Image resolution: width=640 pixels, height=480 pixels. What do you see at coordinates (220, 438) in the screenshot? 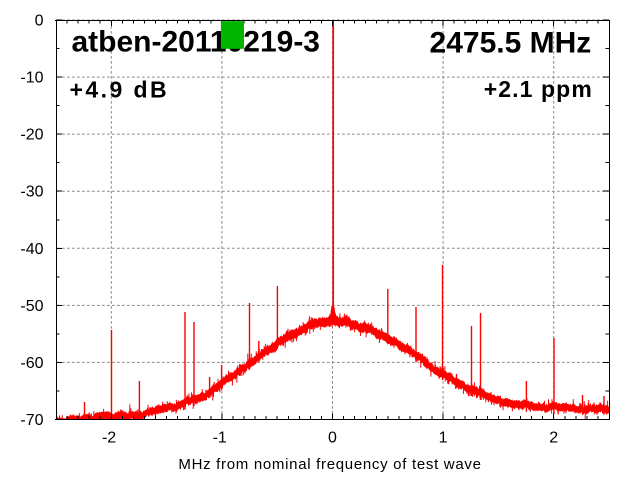
I see `svg-text: -1` at bounding box center [220, 438].